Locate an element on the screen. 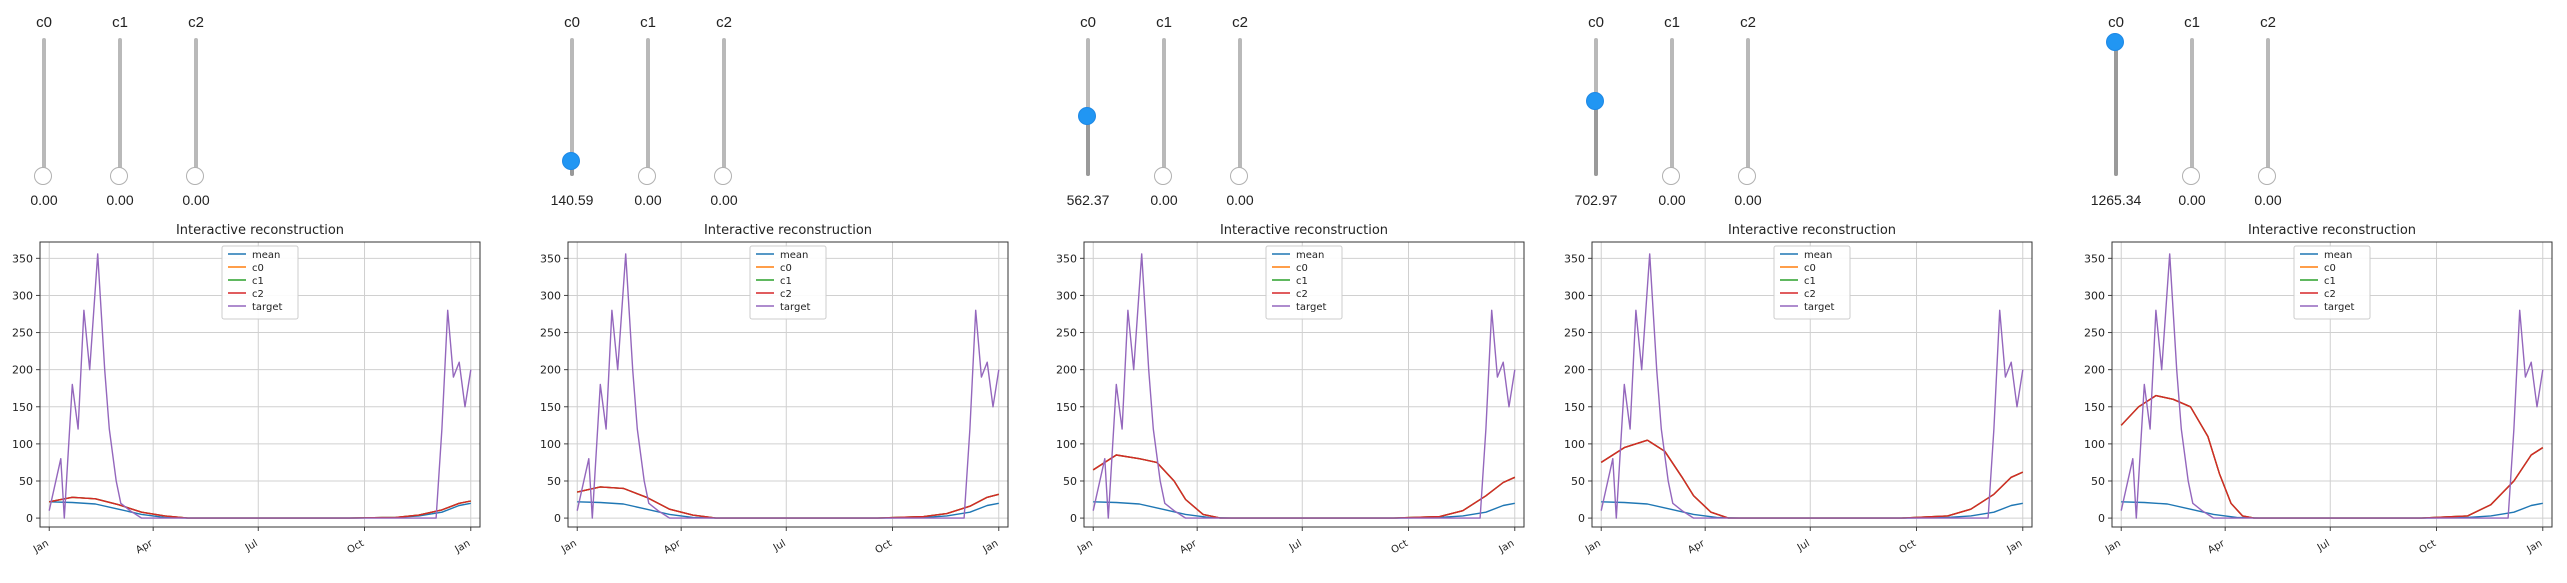  x-tick-label: Apr is located at coordinates (1188, 547).